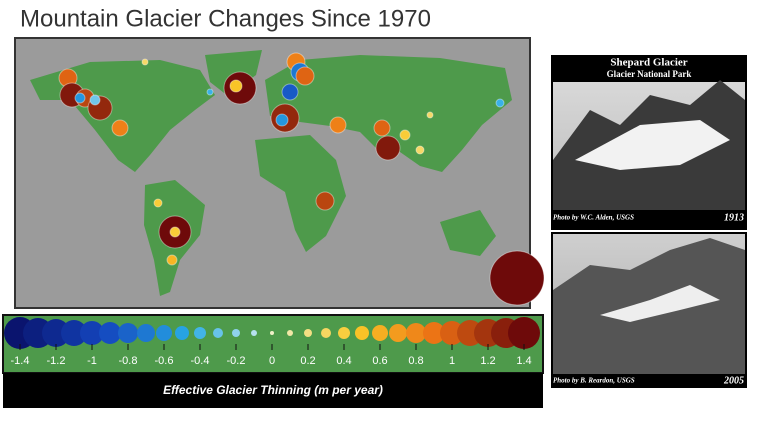 This screenshot has height=430, width=781. I want to click on legend-tick-label: -0.6, so click(164, 361).